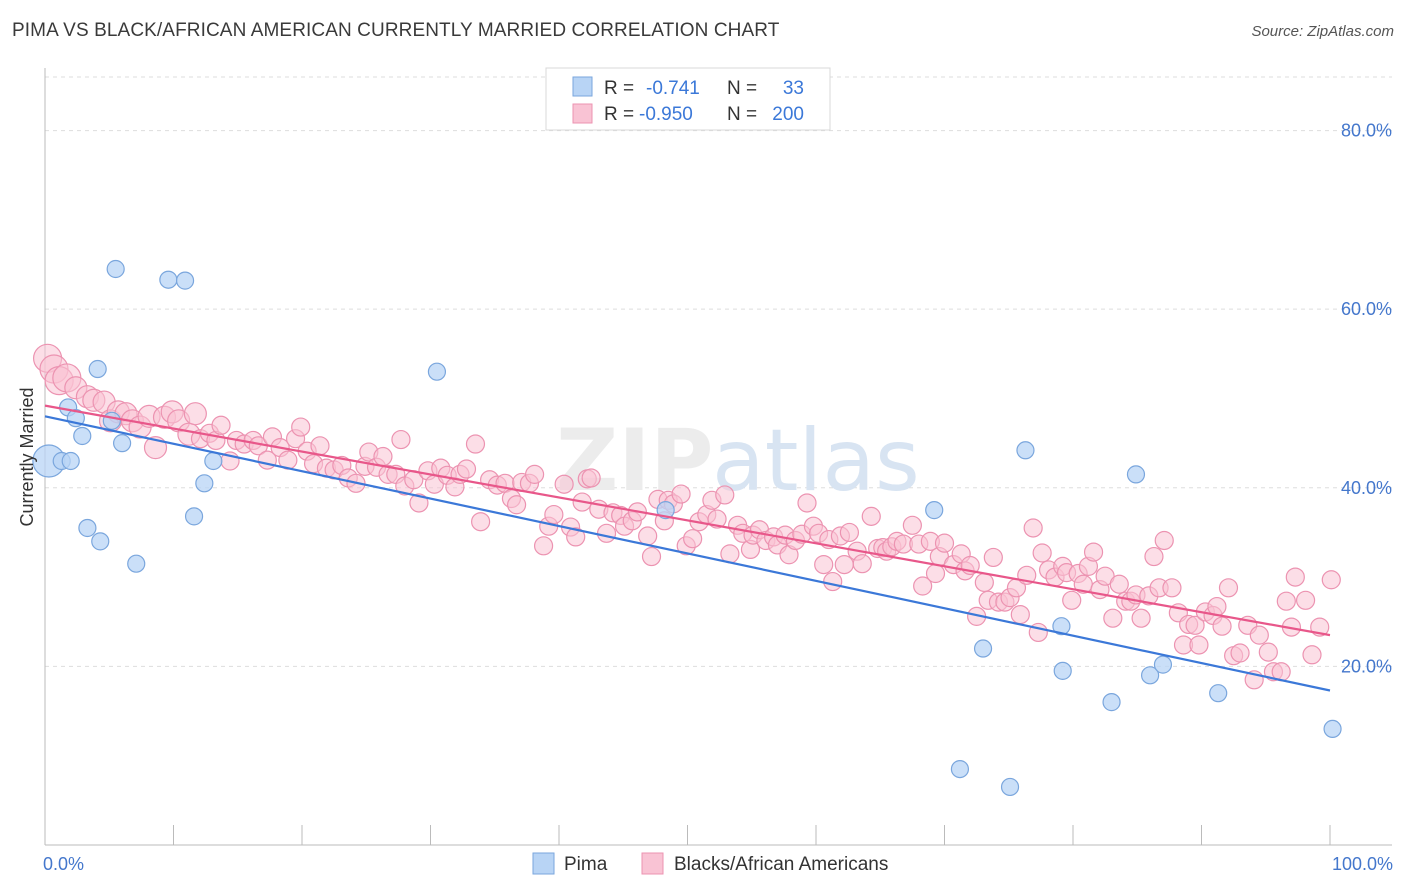  I want to click on legend-r-value-black: -0.950, so click(666, 114).